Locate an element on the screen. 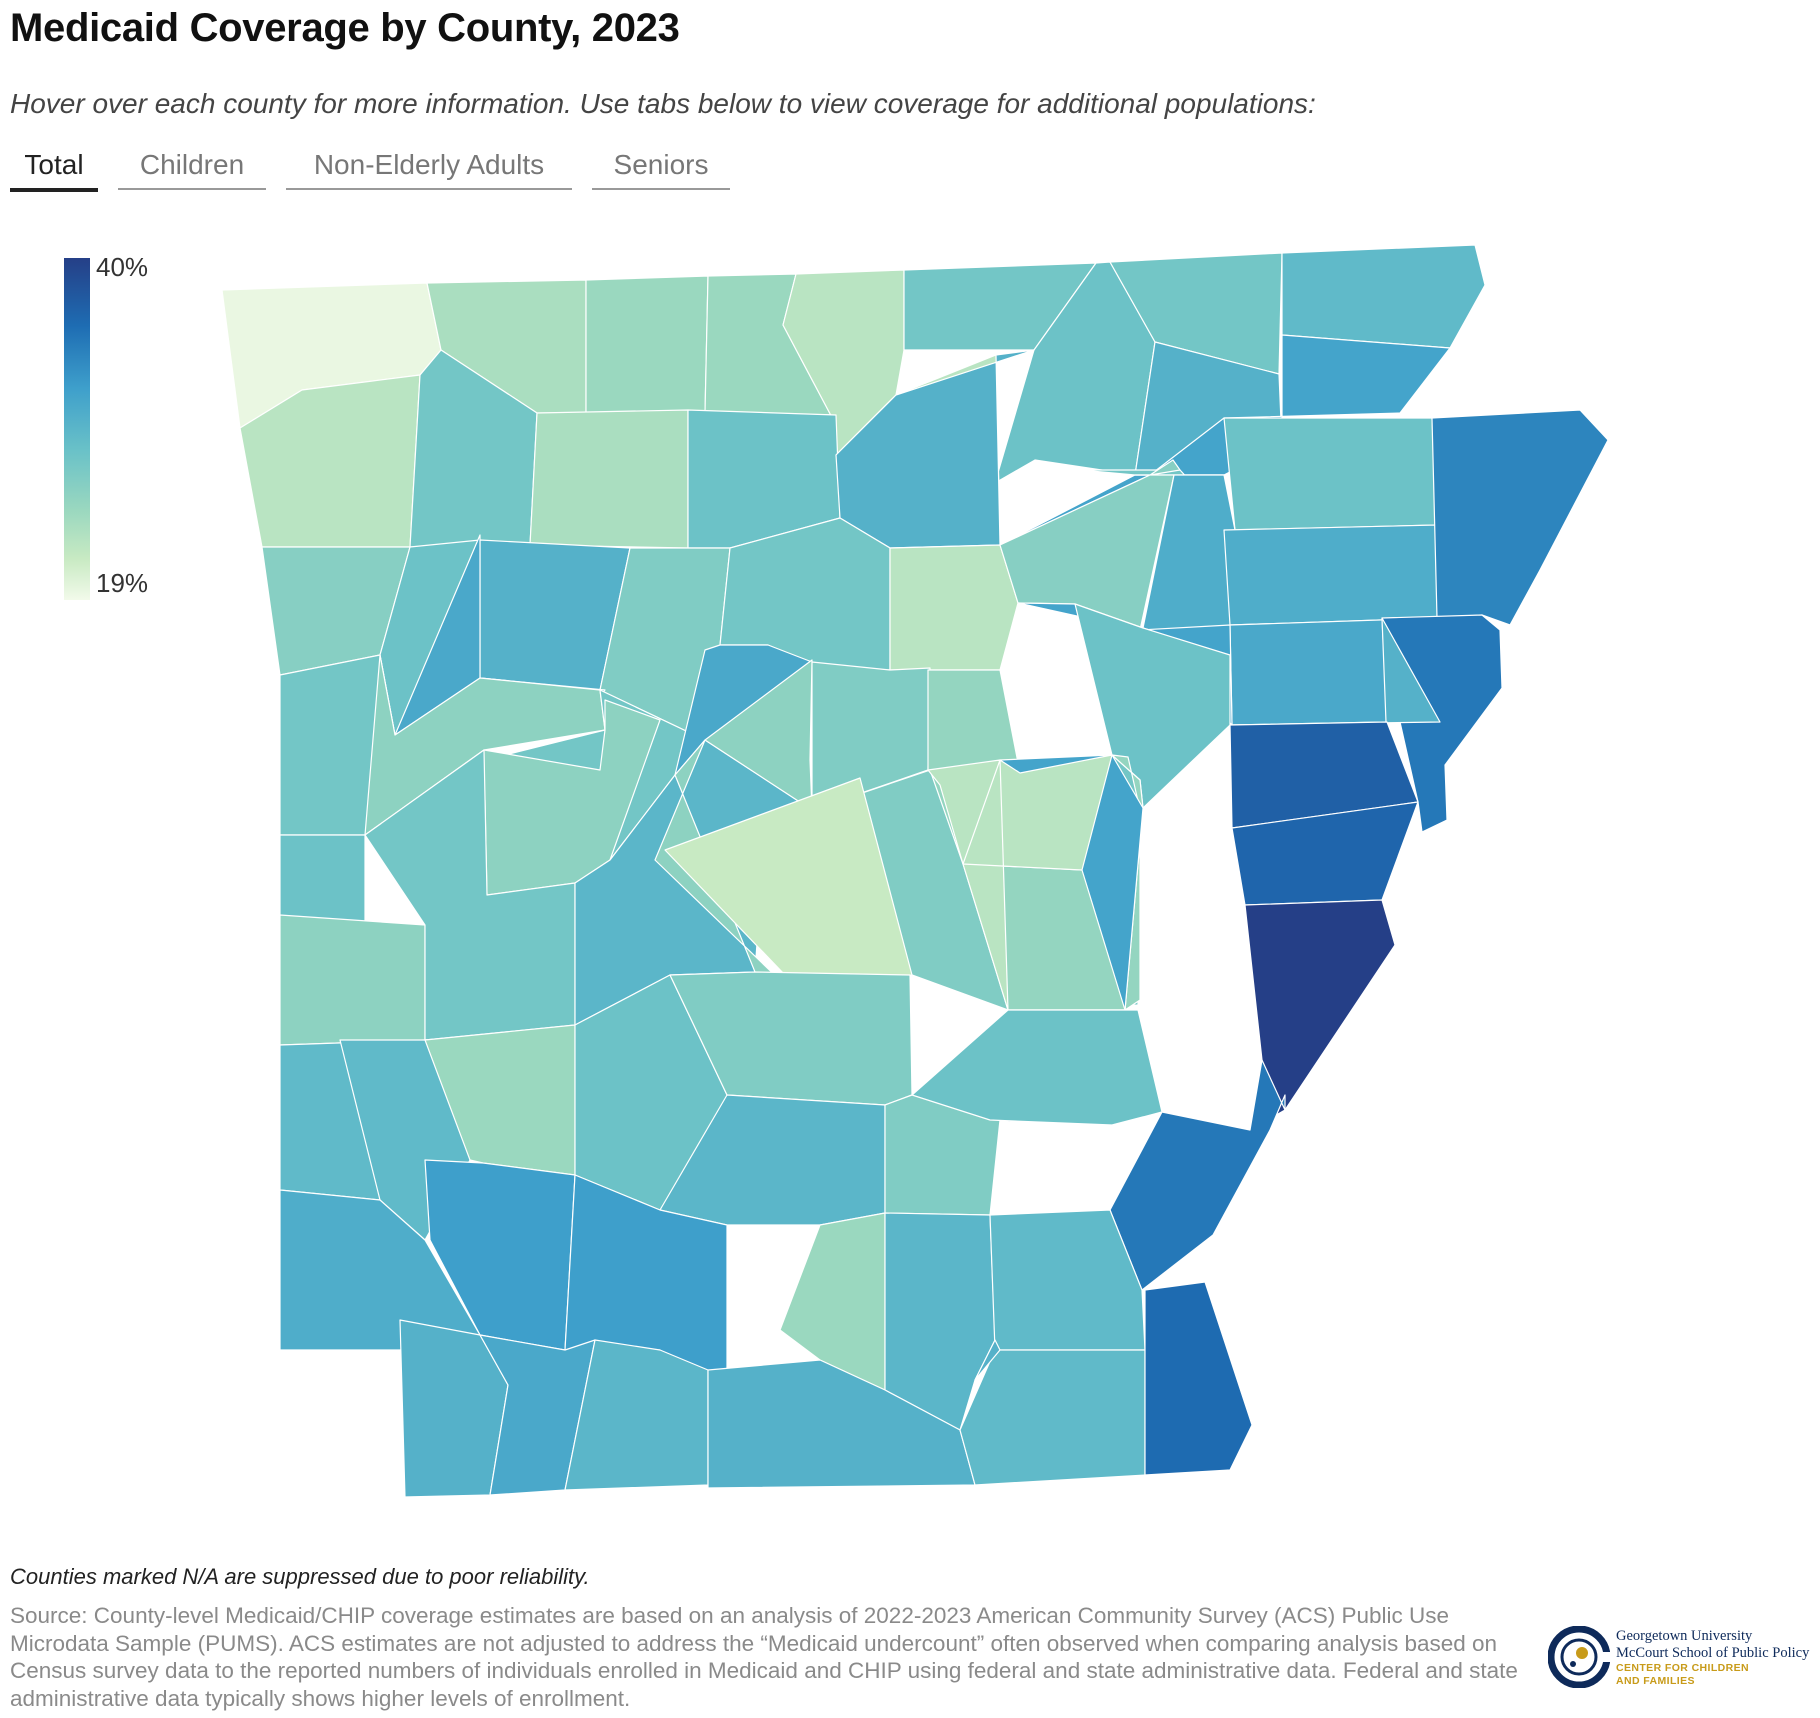 The width and height of the screenshot is (1820, 1718). page-title: Medicaid Coverage by County, 2023 is located at coordinates (345, 28).